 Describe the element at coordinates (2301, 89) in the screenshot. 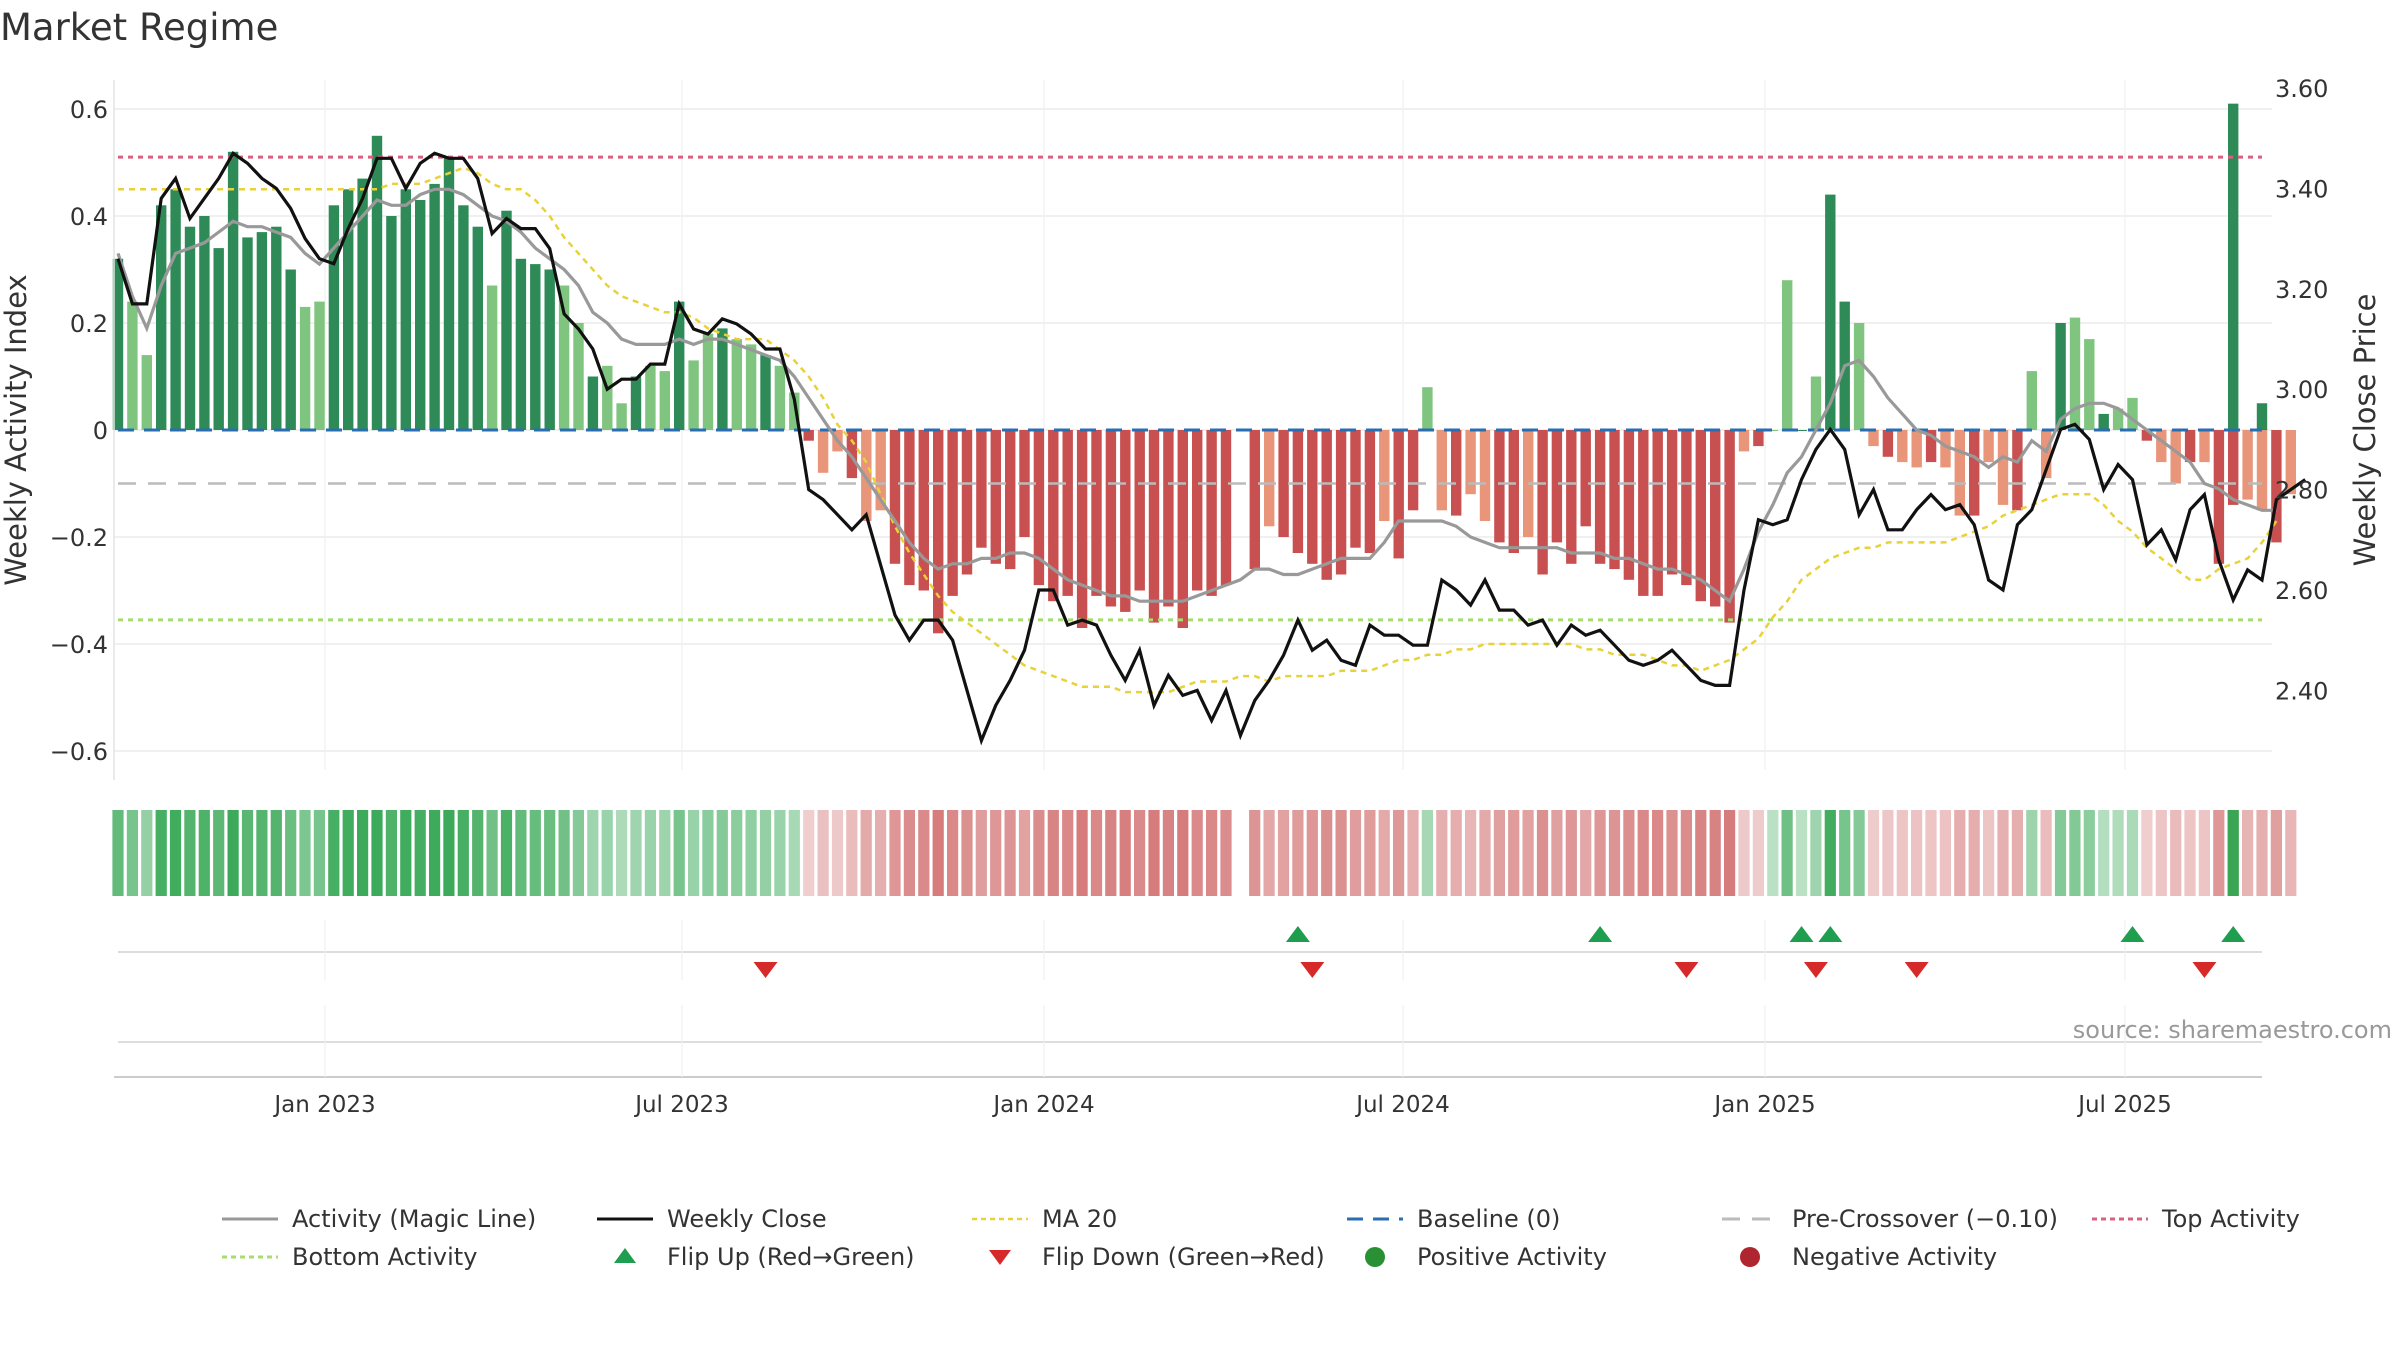

I see `right-tick-label: 3.60` at that location.